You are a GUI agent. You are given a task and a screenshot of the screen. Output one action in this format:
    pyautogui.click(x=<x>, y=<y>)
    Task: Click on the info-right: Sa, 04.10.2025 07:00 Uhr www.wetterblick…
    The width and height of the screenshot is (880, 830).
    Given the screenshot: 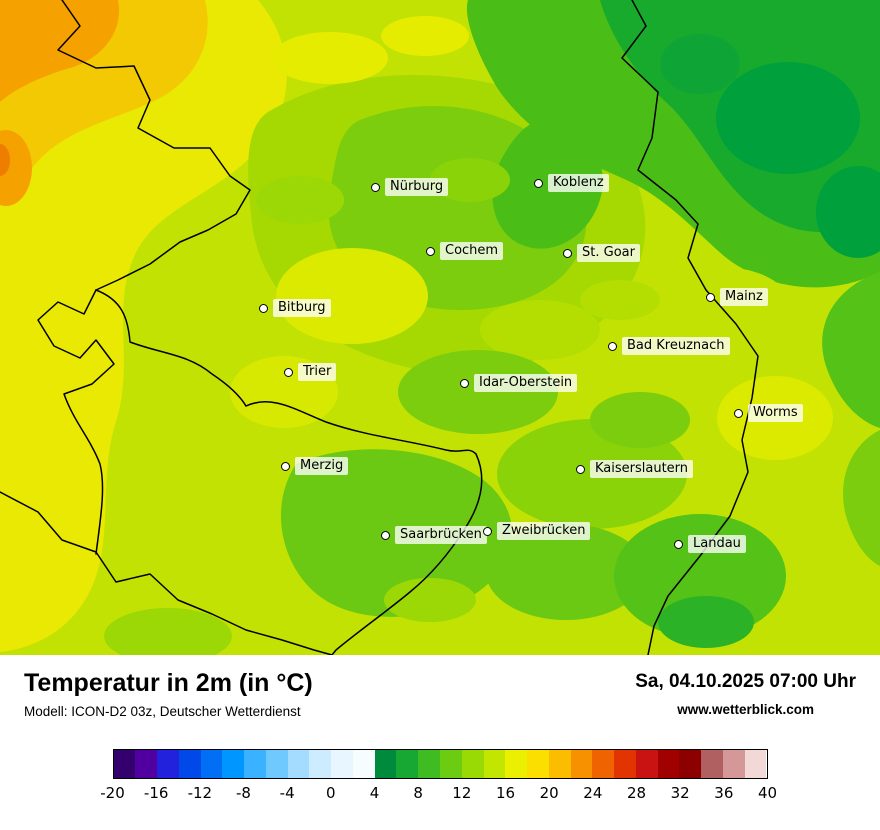 What is the action you would take?
    pyautogui.click(x=745, y=693)
    